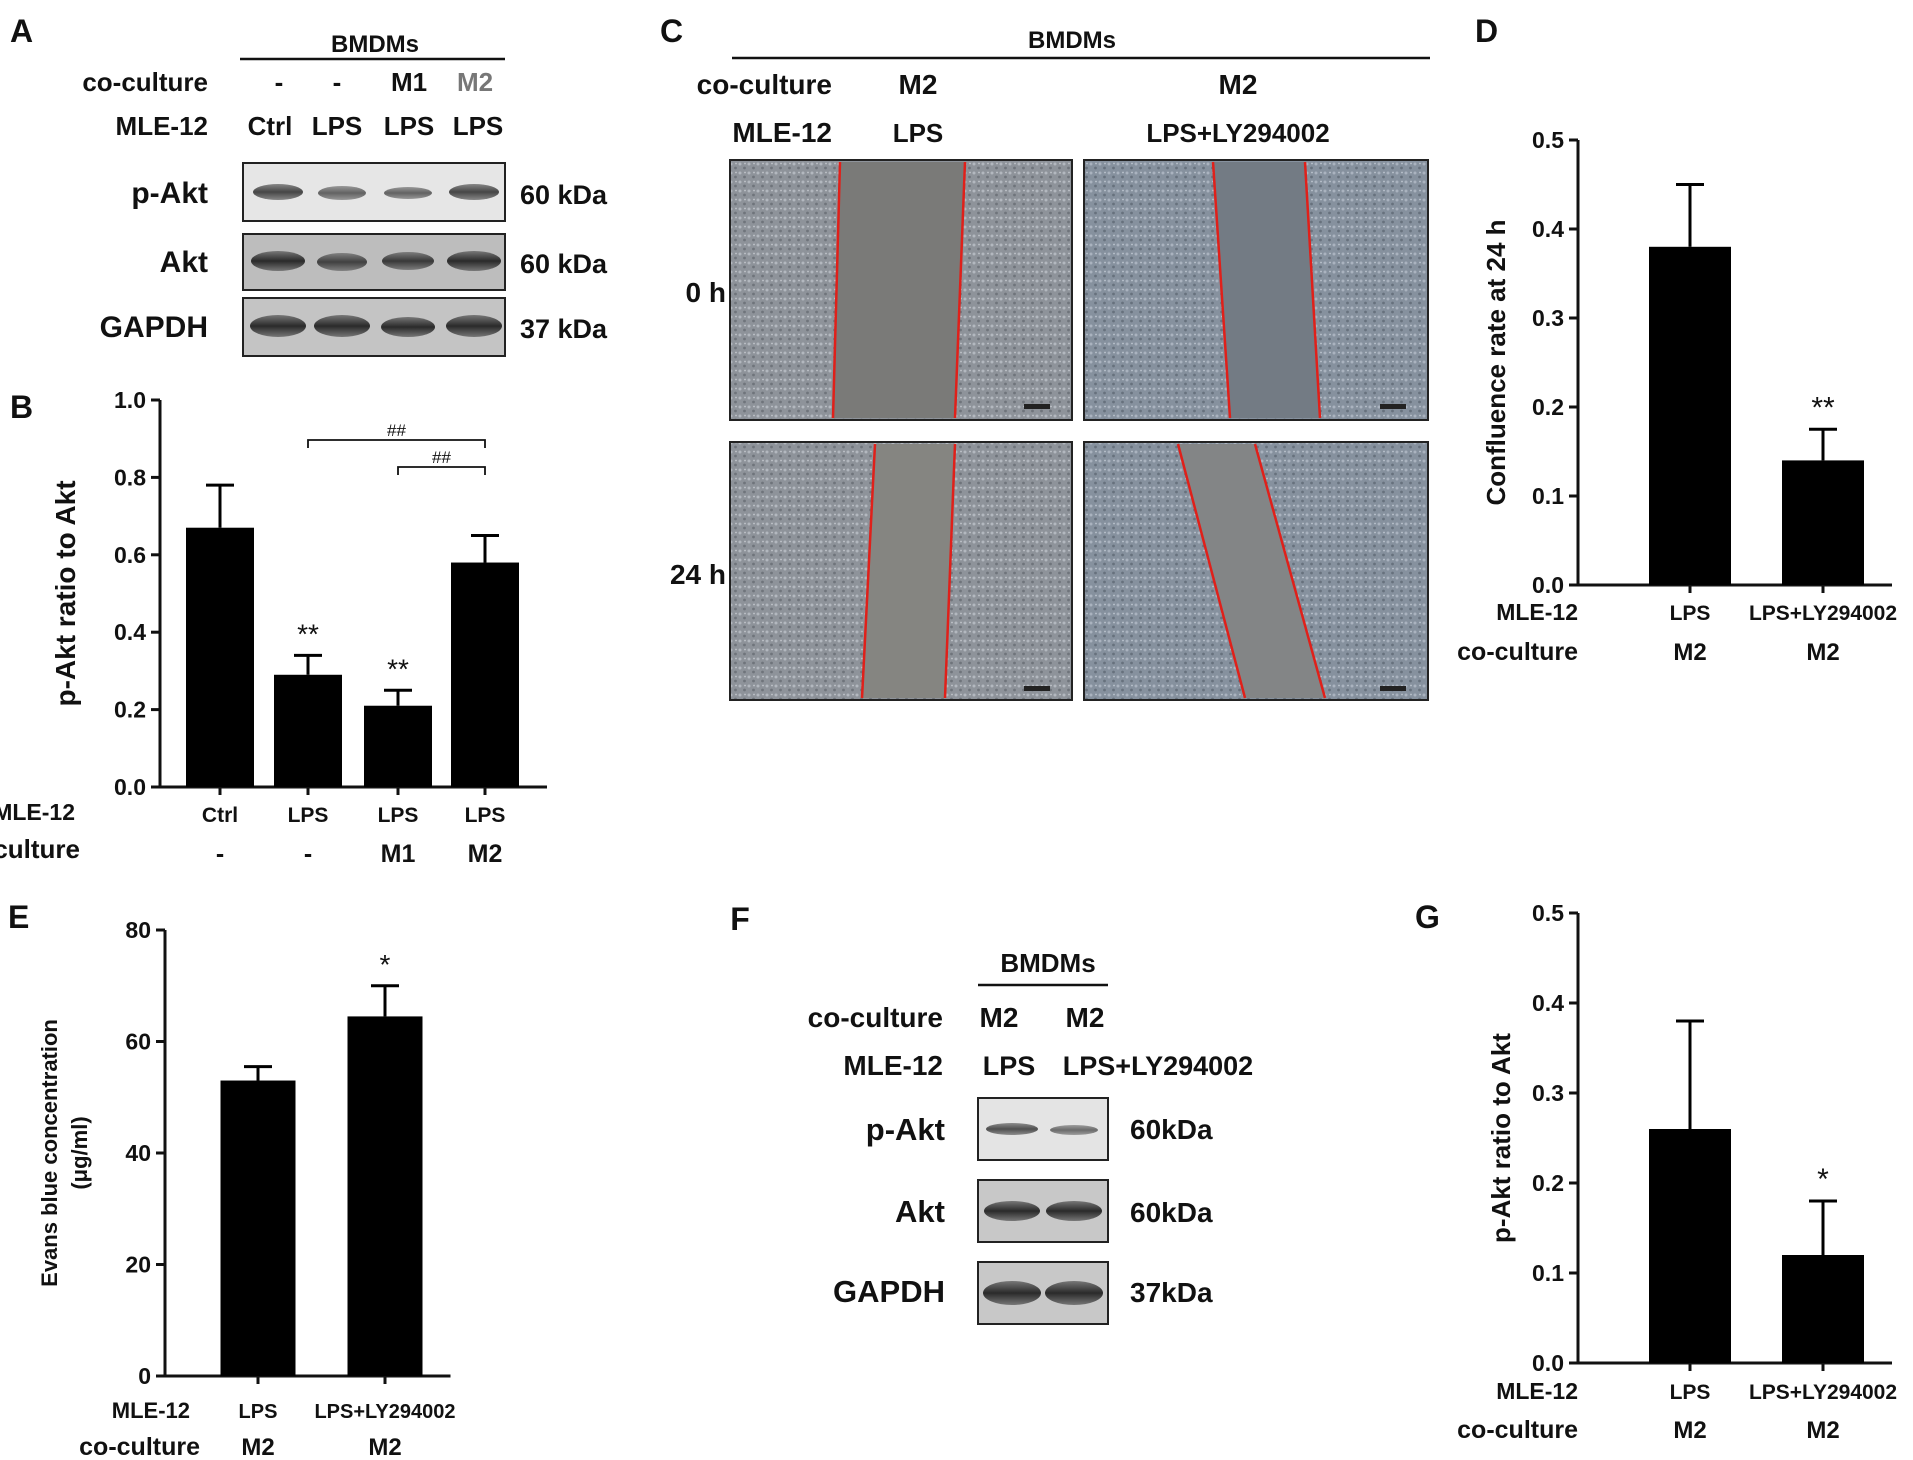 The image size is (1913, 1460). What do you see at coordinates (138, 1153) in the screenshot?
I see `panel-e-y-tick-label: 40` at bounding box center [138, 1153].